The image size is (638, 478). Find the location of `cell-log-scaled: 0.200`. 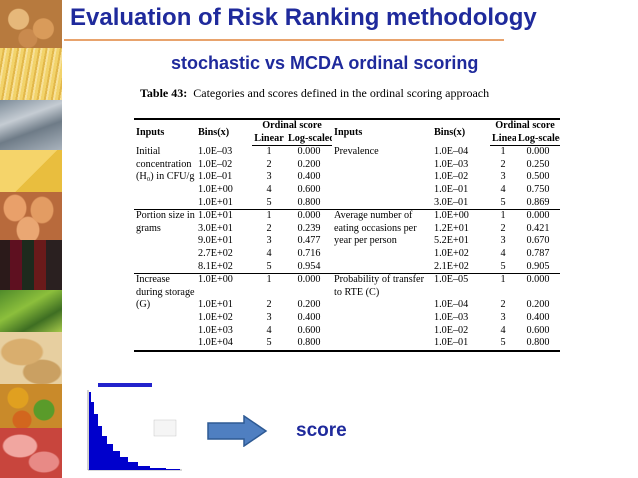

cell-log-scaled: 0.200 is located at coordinates (309, 305).